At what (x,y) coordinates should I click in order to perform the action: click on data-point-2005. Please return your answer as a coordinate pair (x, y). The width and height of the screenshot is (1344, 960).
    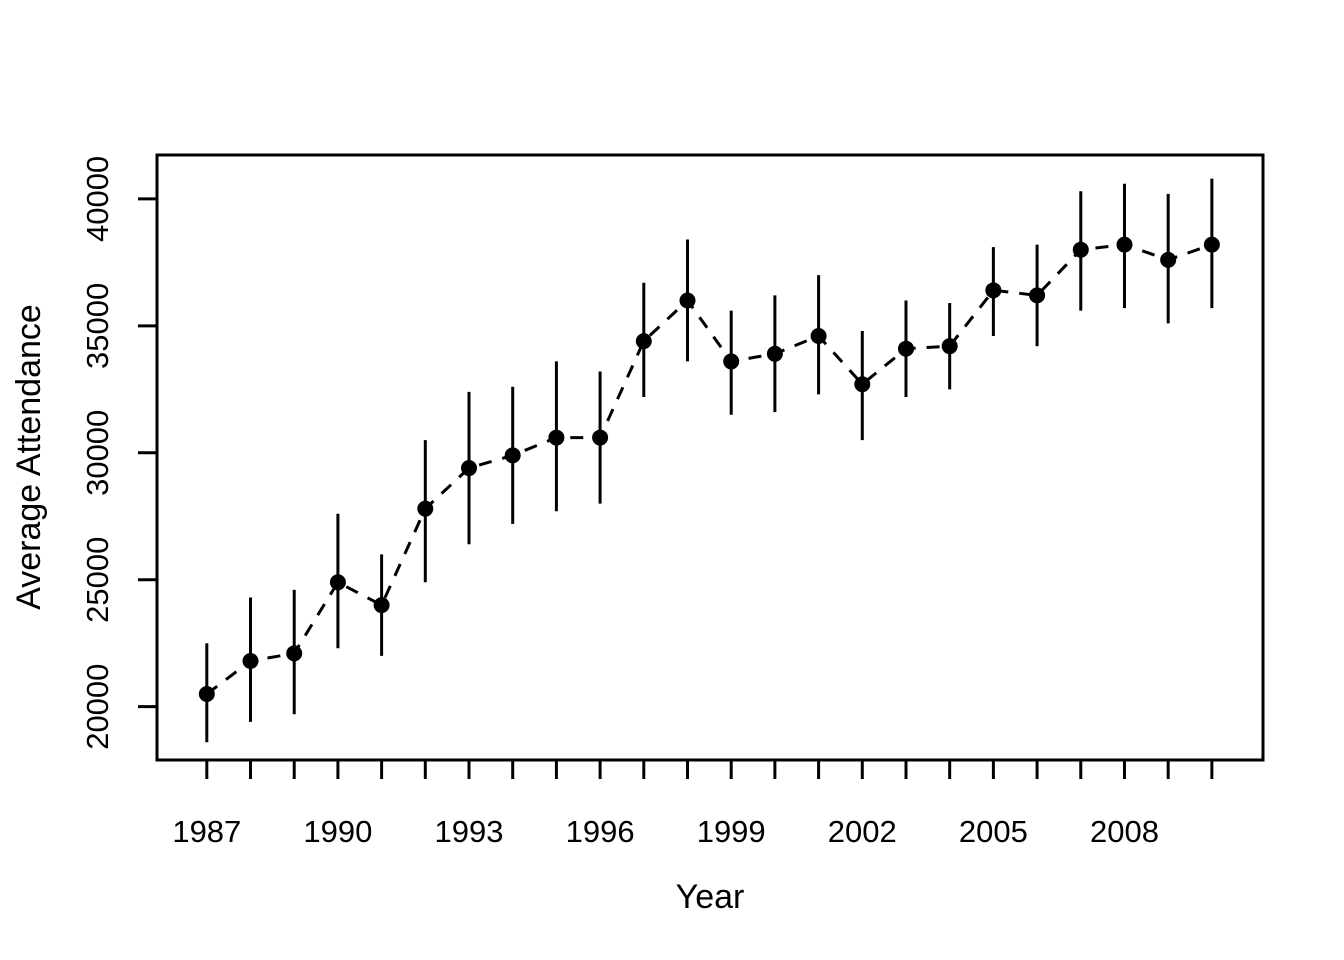
    Looking at the image, I should click on (993, 290).